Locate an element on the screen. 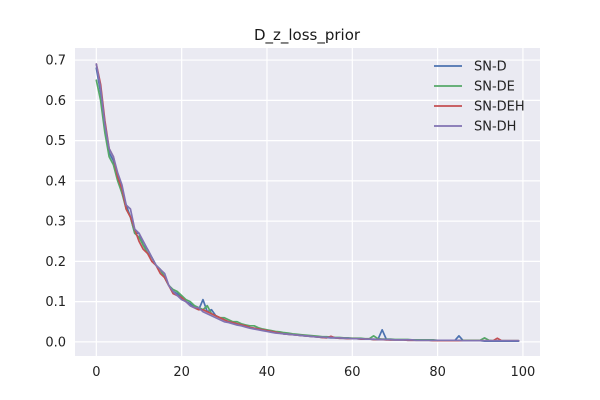  x-tick-label: 100 is located at coordinates (523, 372).